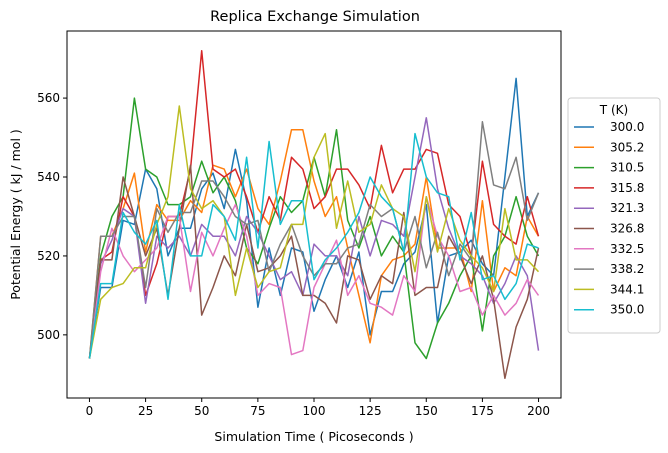 Image resolution: width=668 pixels, height=453 pixels. Describe the element at coordinates (315, 17) in the screenshot. I see `chart-title: Replica Exchange Simulation` at that location.